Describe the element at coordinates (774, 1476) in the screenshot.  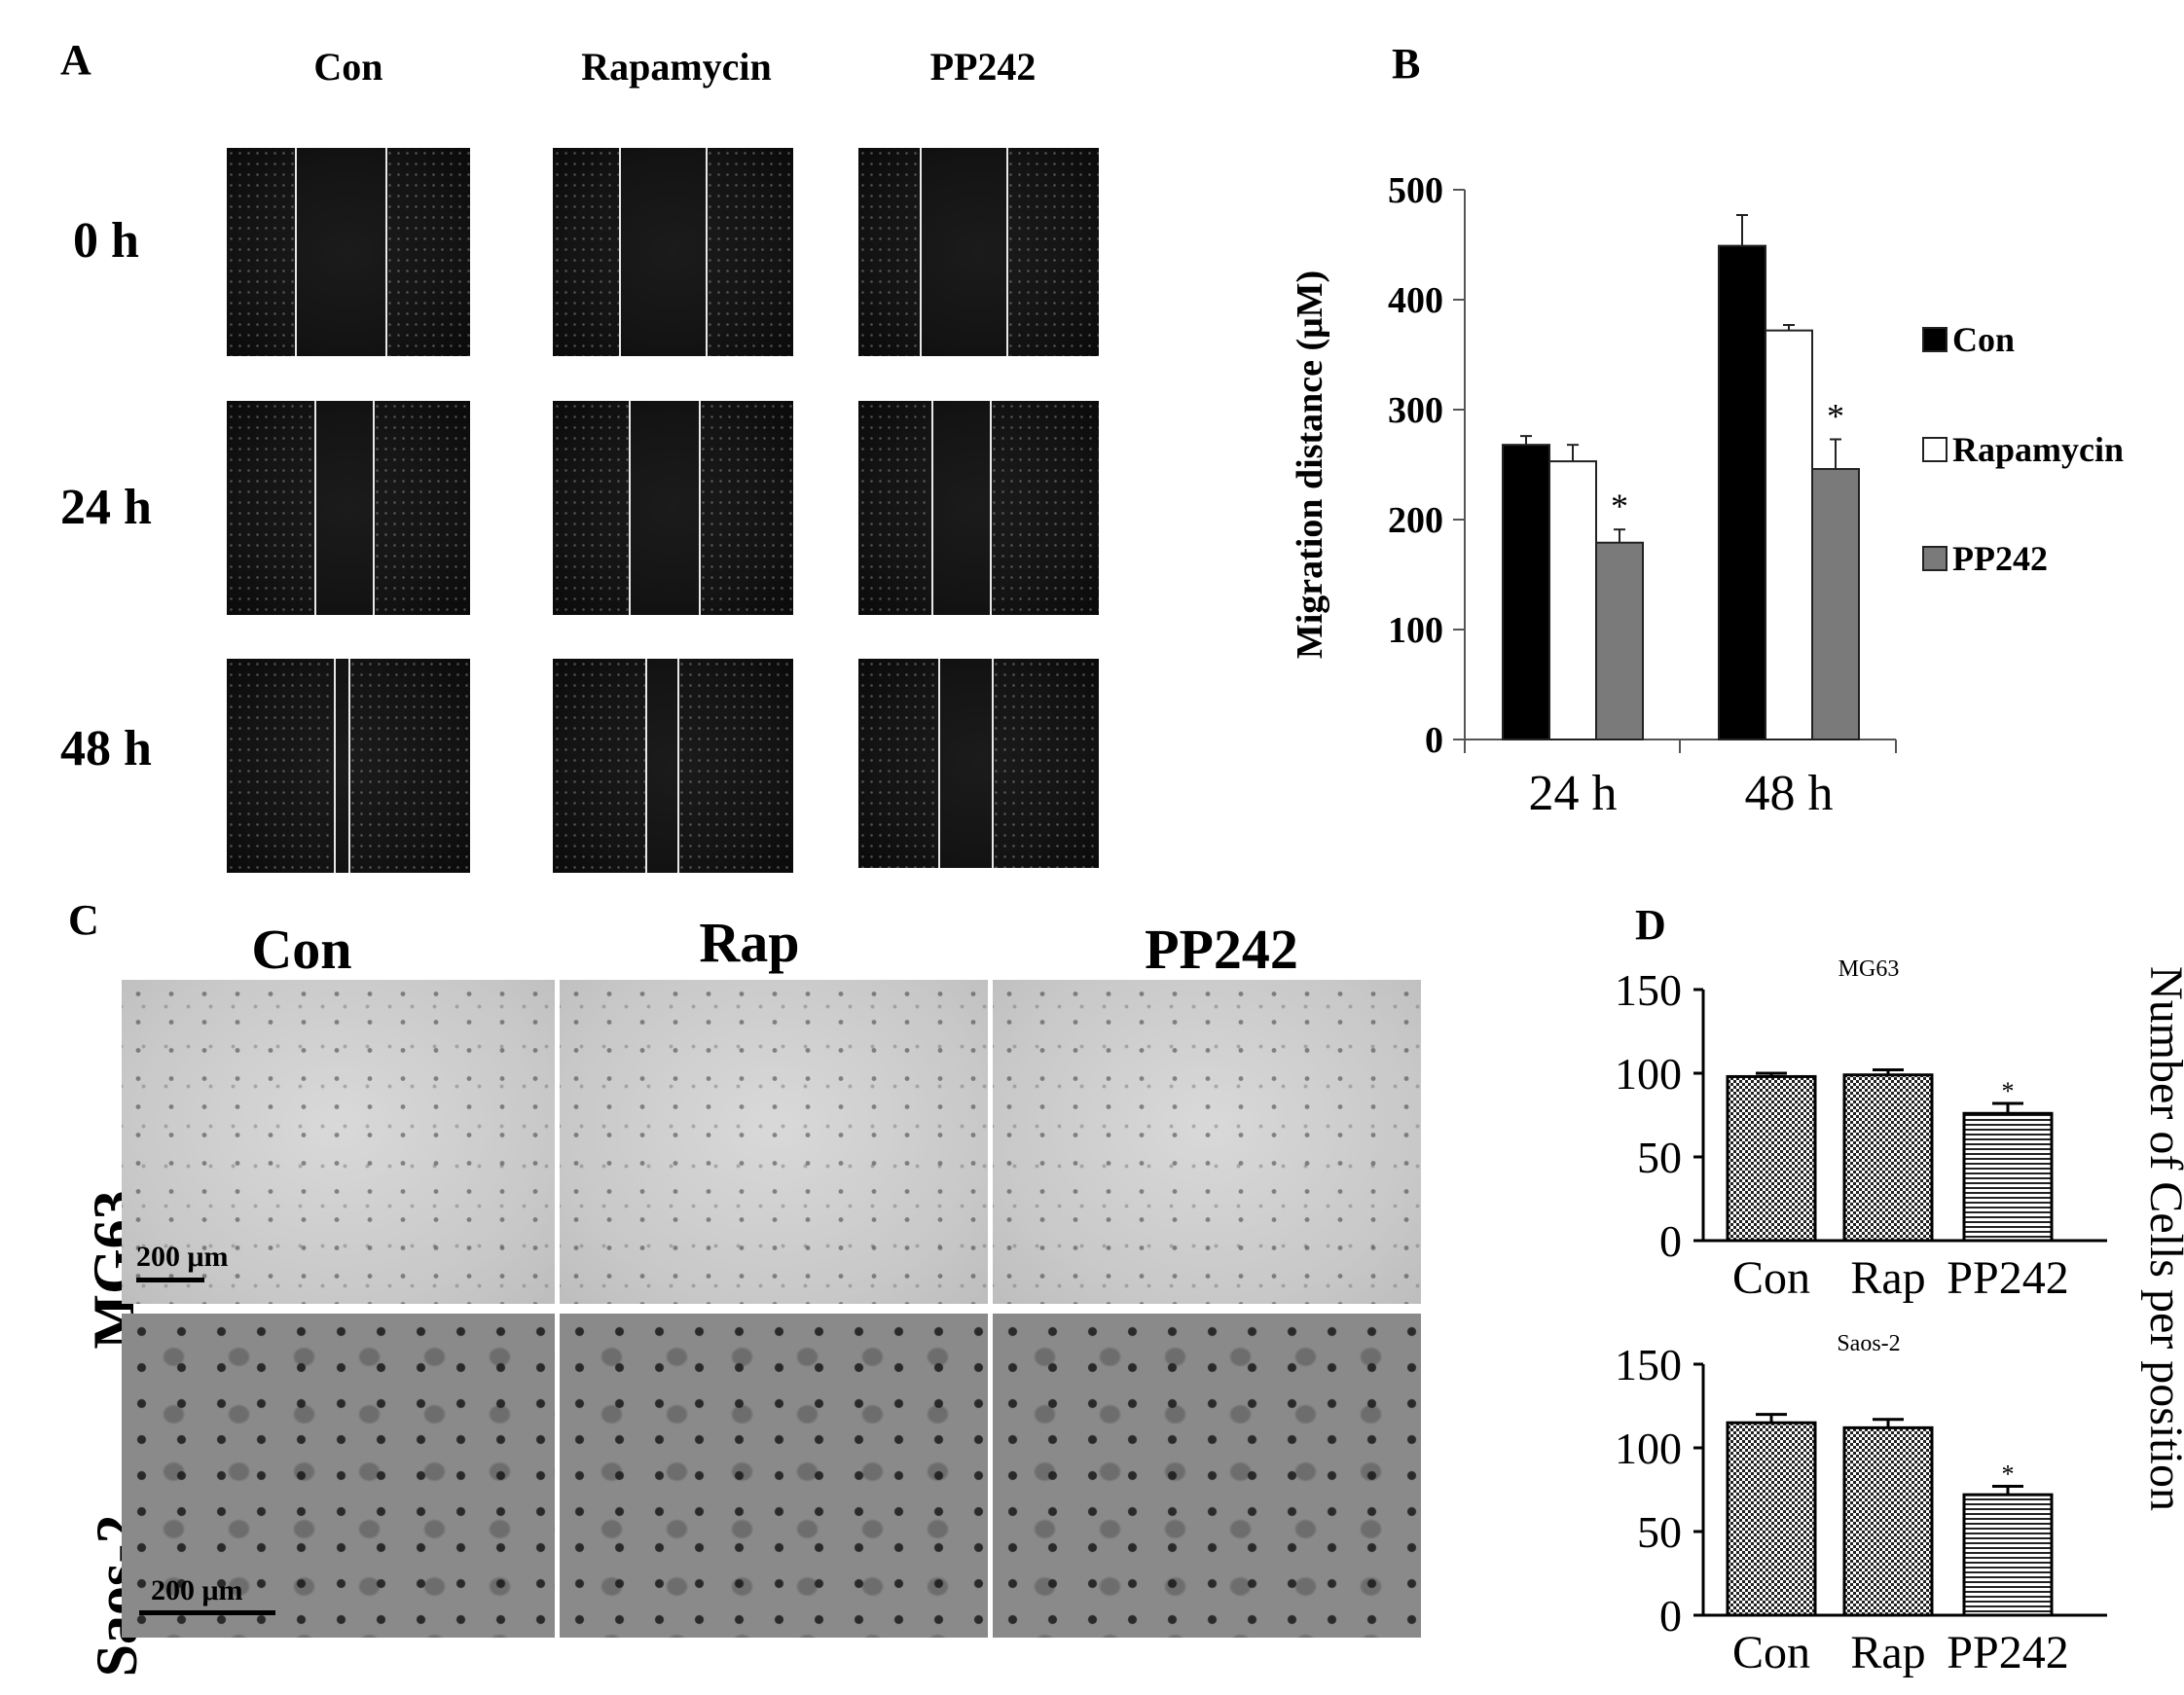
I see `transwell-image-saos2-rap` at that location.